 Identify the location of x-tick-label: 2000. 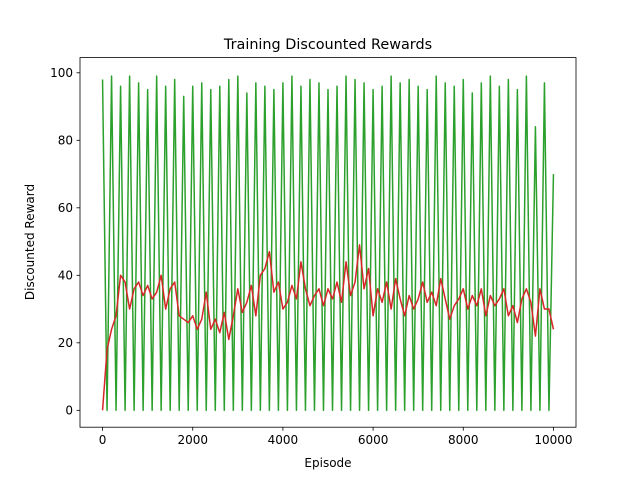
(192, 440).